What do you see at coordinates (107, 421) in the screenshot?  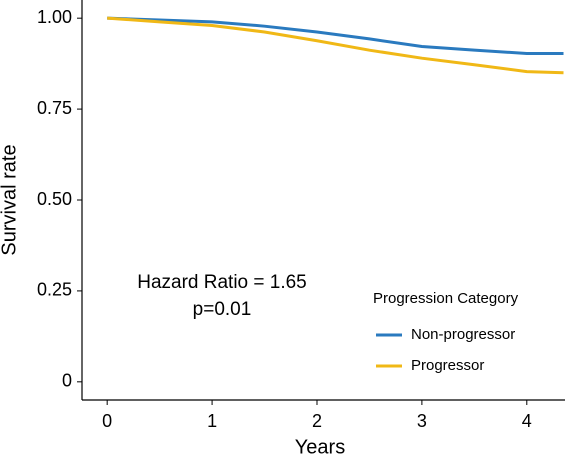 I see `x-tick-label: 0` at bounding box center [107, 421].